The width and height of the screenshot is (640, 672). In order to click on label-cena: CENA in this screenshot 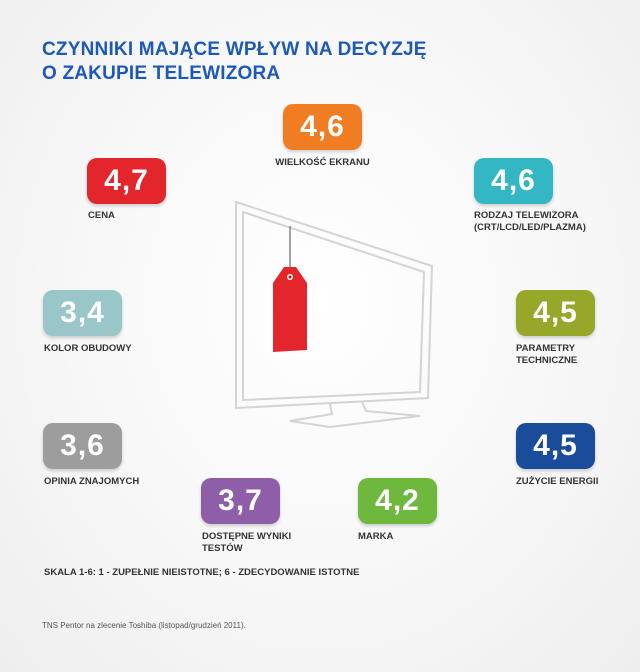, I will do `click(101, 215)`.